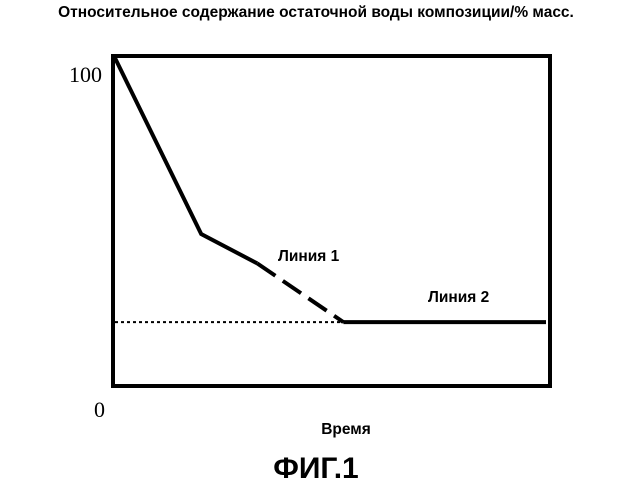 The height and width of the screenshot is (500, 632). I want to click on series-label-line-1: Линия 1, so click(309, 256).